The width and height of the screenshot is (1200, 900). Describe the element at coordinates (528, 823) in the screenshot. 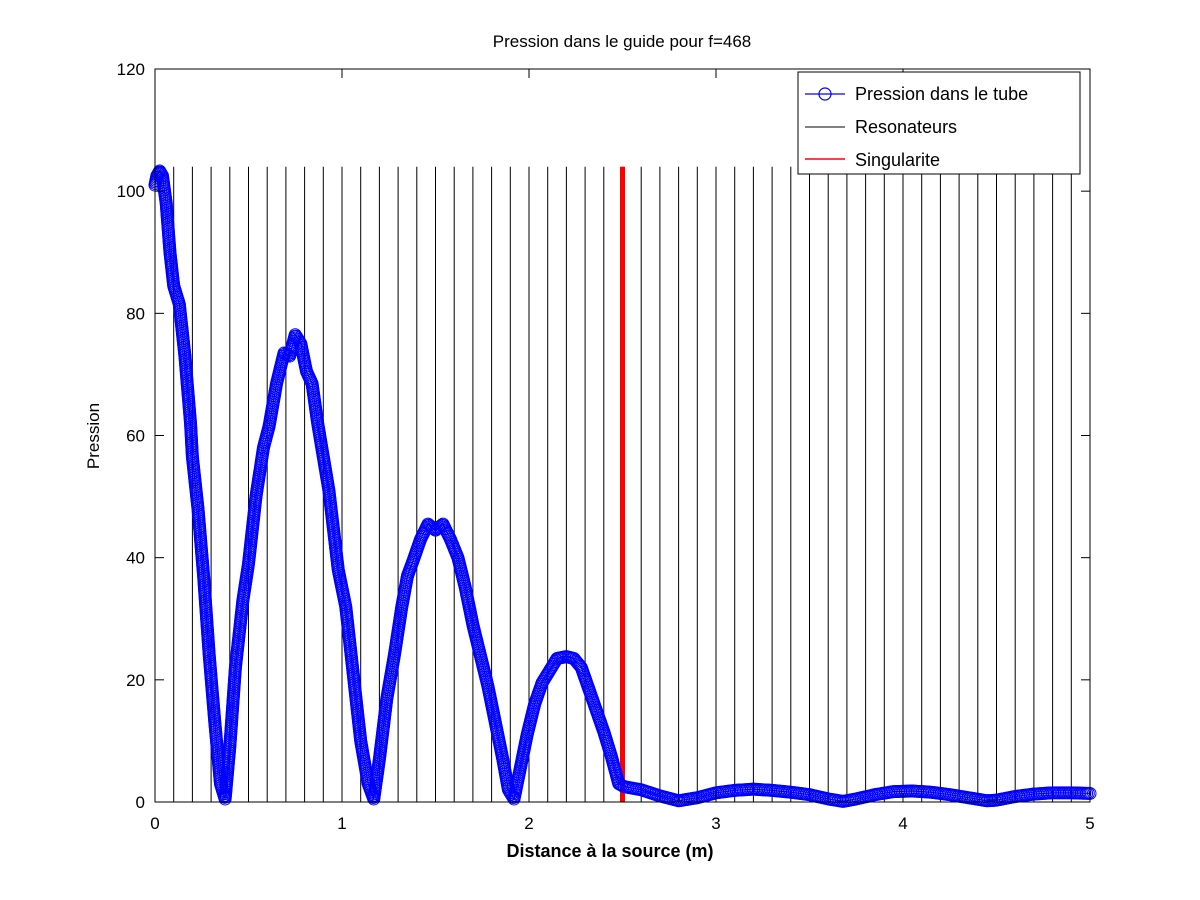

I see `x-tick-label: 2` at that location.